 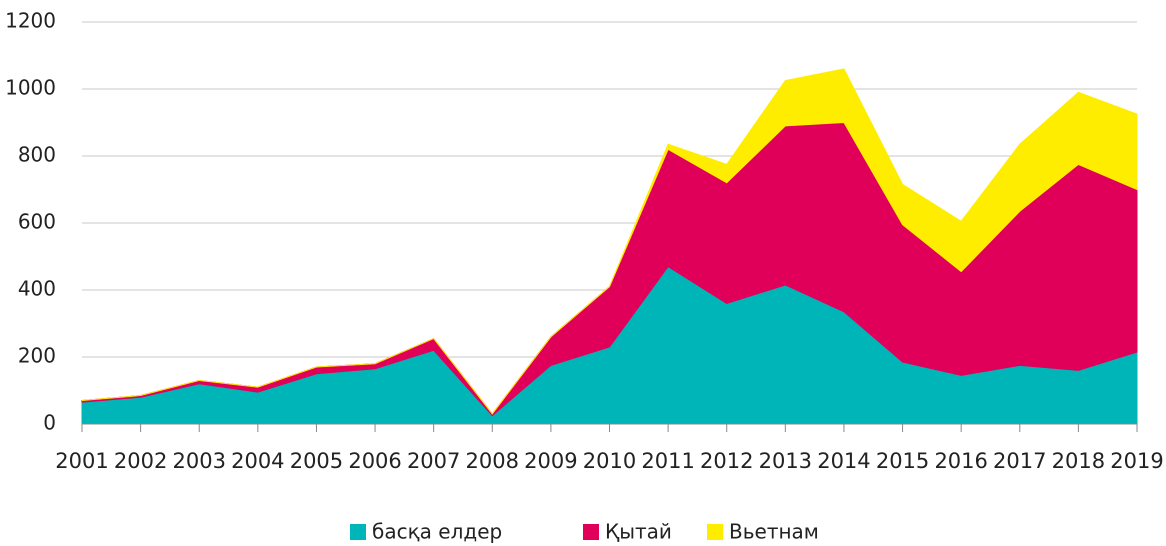 I want to click on y-tick-label: 1000, so click(x=30, y=88).